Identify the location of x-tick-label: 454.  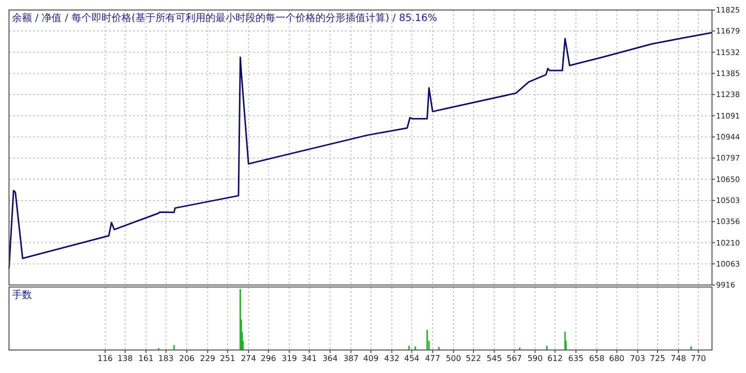
(412, 358).